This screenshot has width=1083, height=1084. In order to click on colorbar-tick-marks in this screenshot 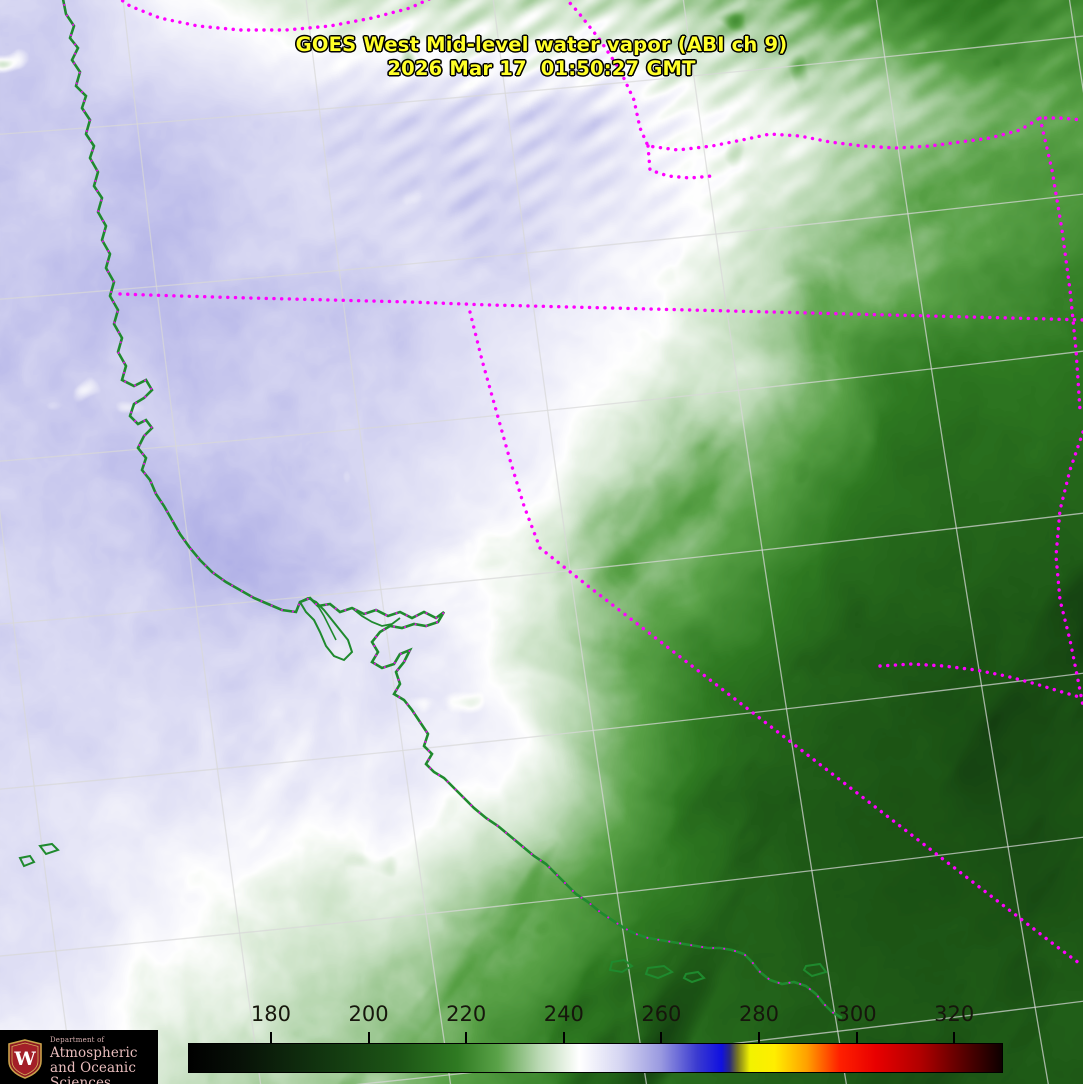, I will do `click(541, 1022)`.